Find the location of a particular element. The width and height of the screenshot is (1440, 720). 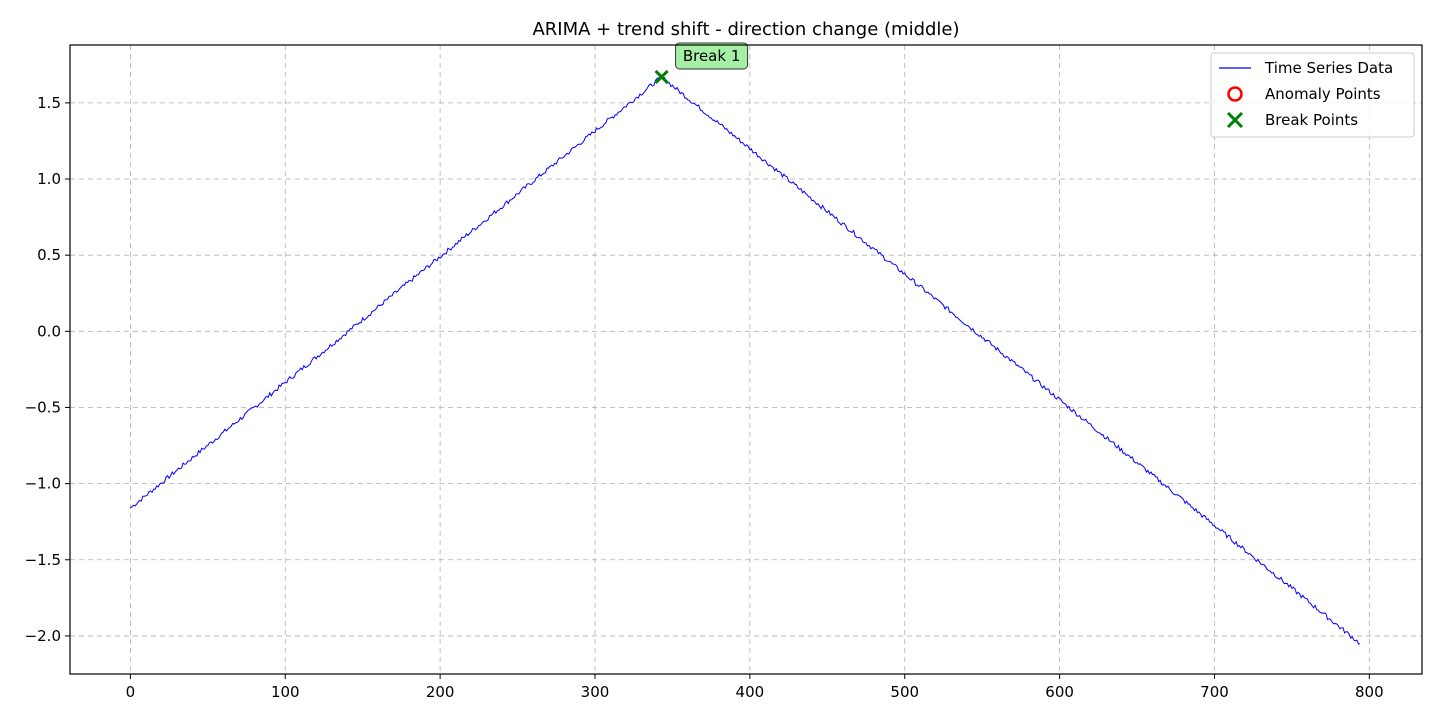

x-tick-label: 100 is located at coordinates (285, 692).